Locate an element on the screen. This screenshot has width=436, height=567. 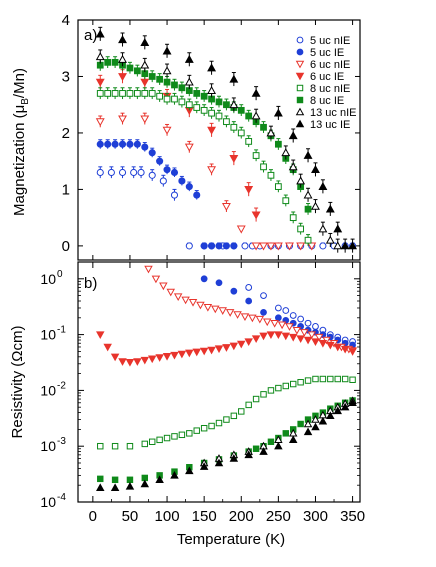
y-tick-exponent-b: -1 is located at coordinates (61, 330).